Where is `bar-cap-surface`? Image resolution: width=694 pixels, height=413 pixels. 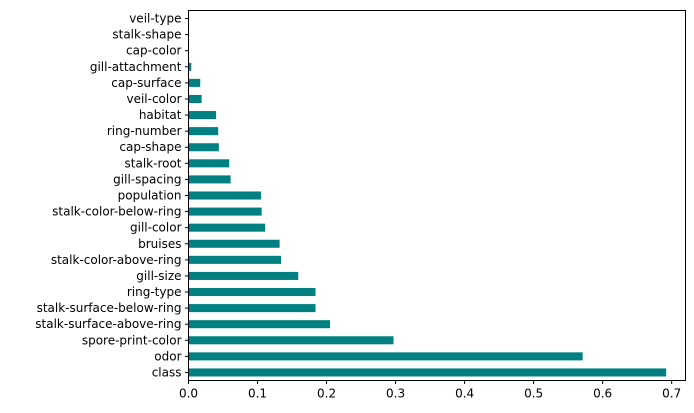
bar-cap-surface is located at coordinates (194, 82).